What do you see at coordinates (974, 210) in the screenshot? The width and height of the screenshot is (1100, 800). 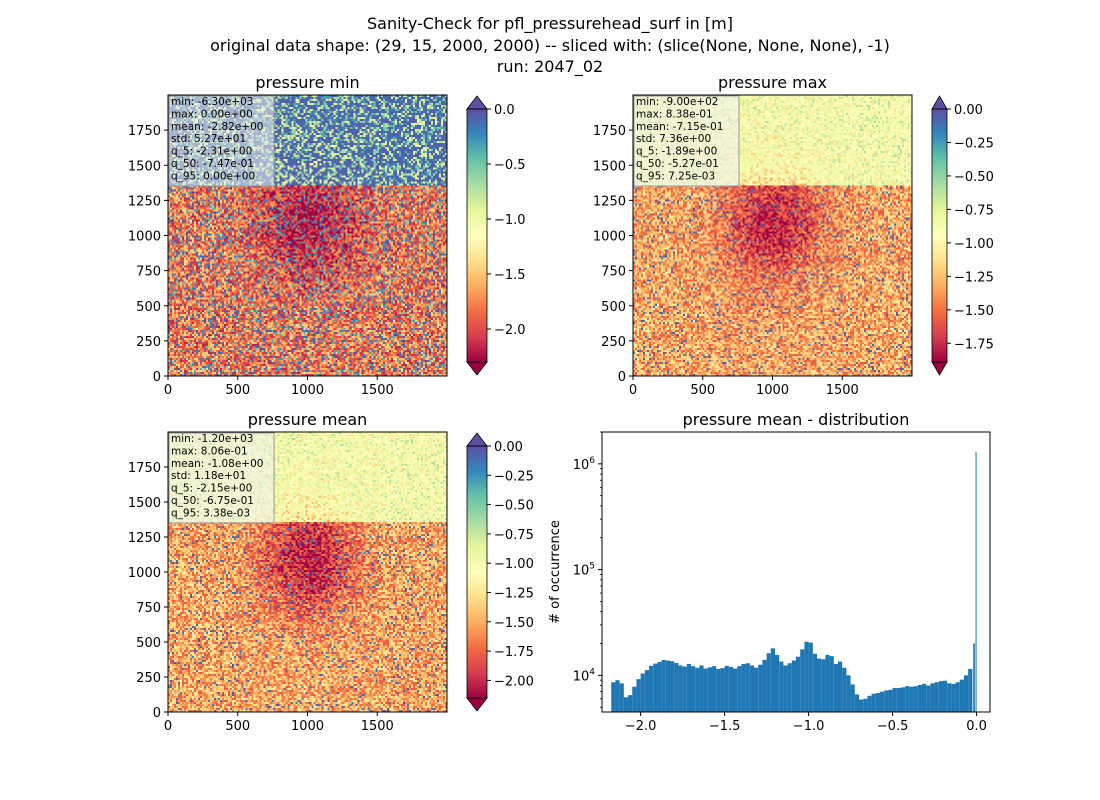 I see `colorbar-tick-label: −0.75` at bounding box center [974, 210].